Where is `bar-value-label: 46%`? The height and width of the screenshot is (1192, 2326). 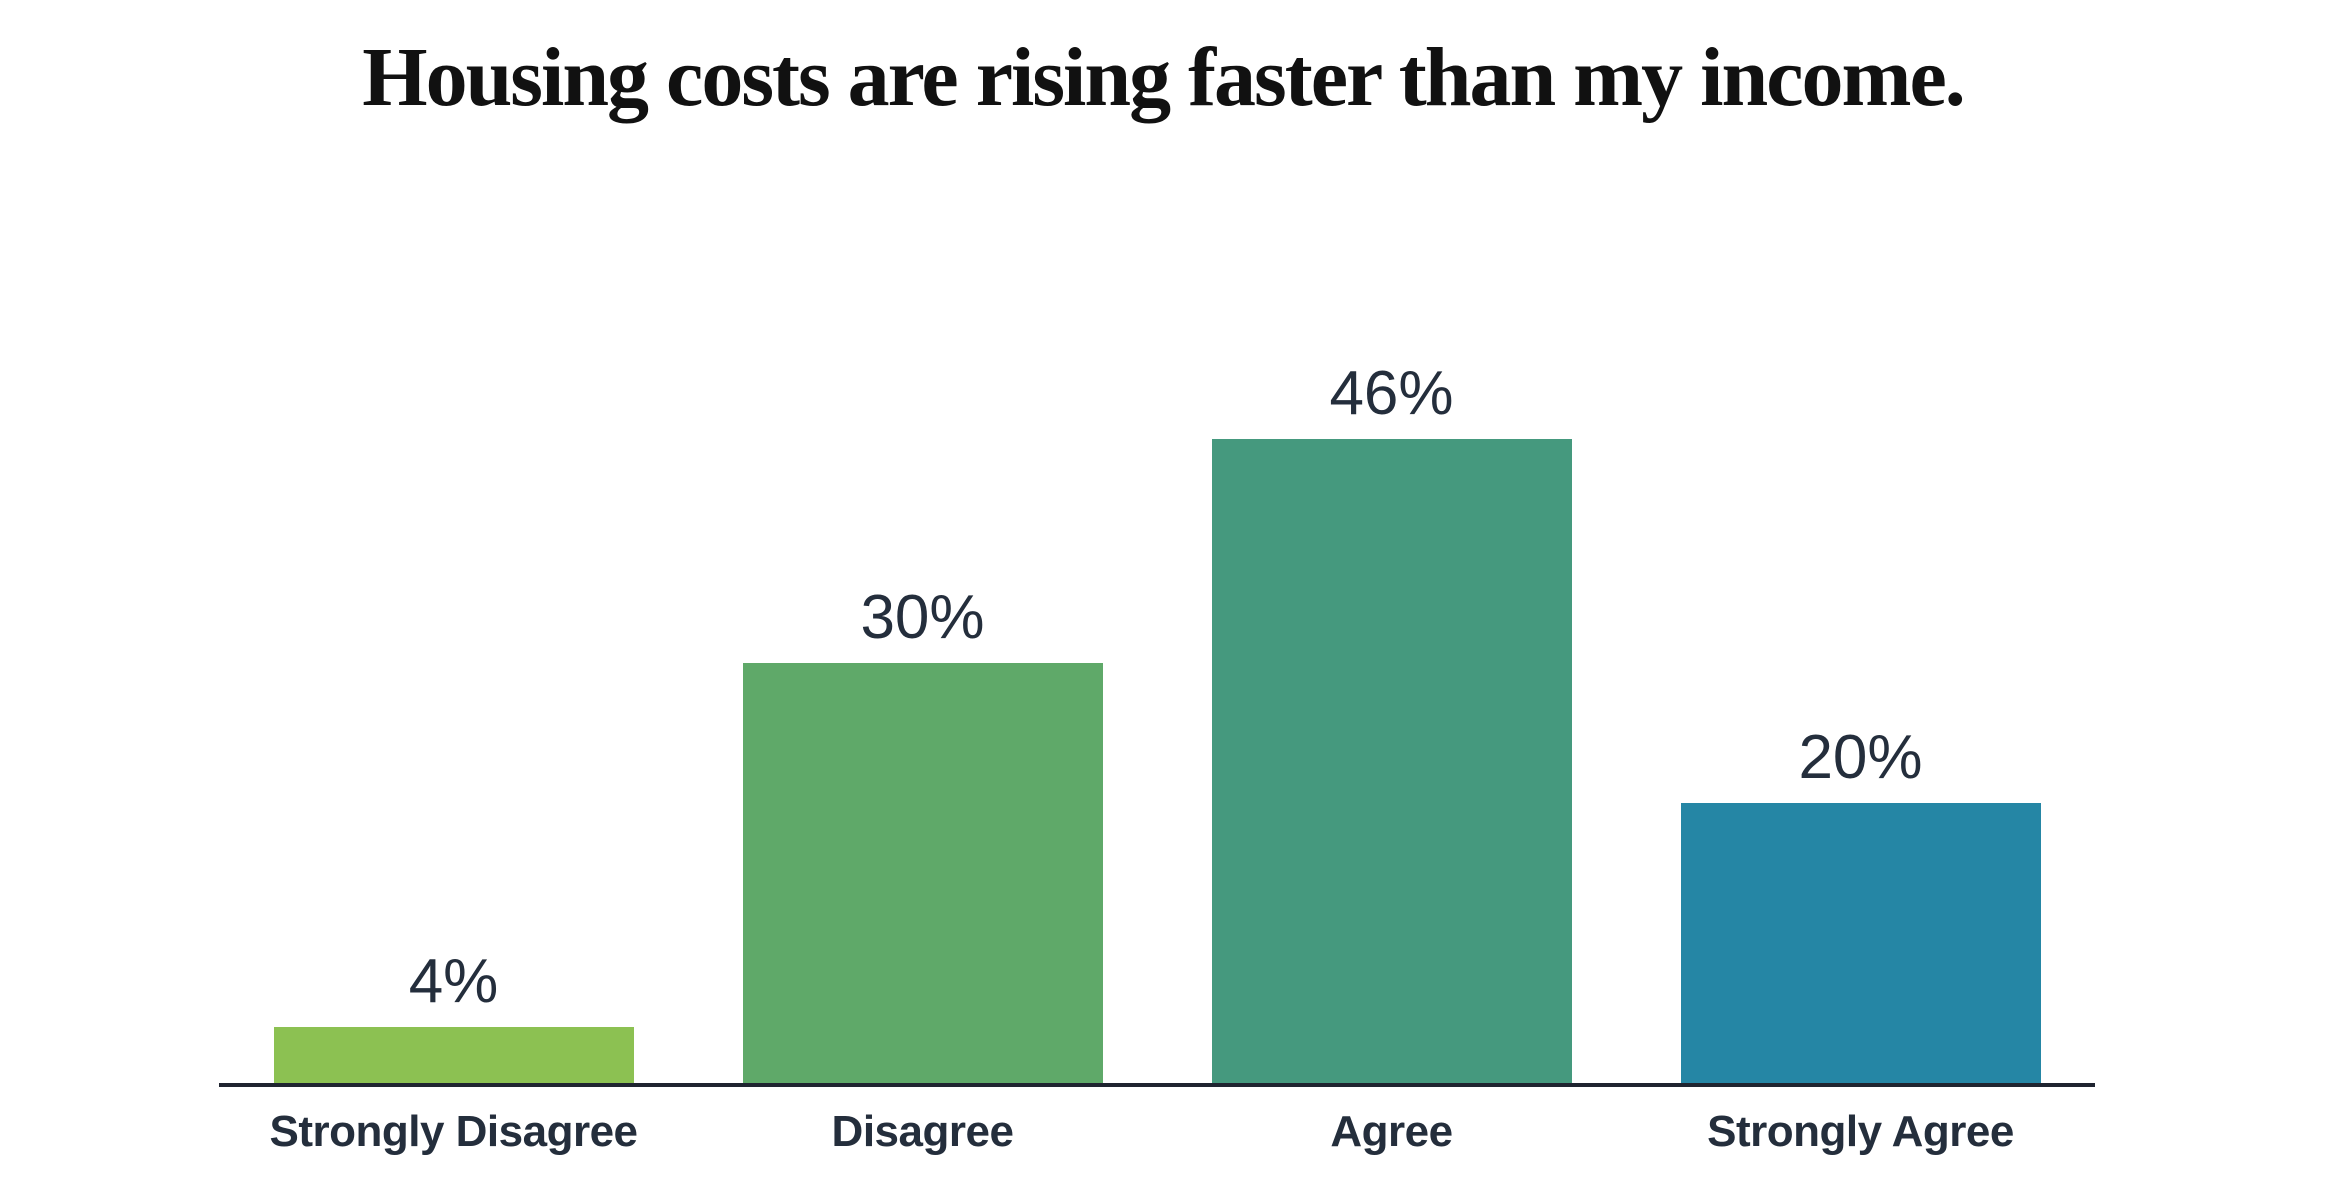
bar-value-label: 46% is located at coordinates (1391, 393).